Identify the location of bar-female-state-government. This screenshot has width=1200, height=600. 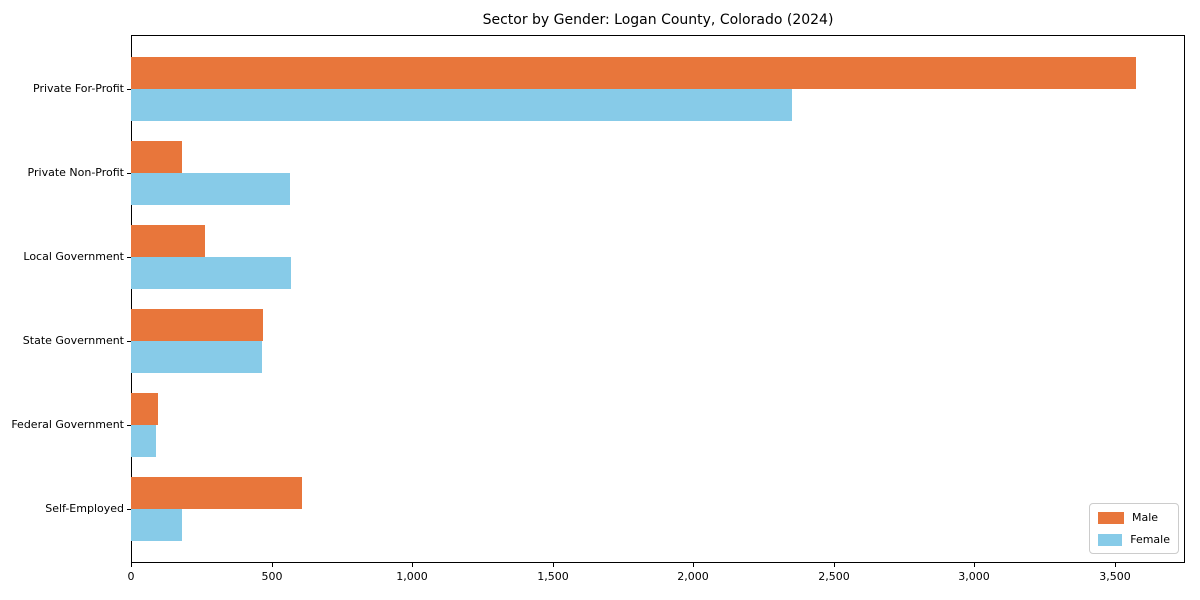
(196, 357).